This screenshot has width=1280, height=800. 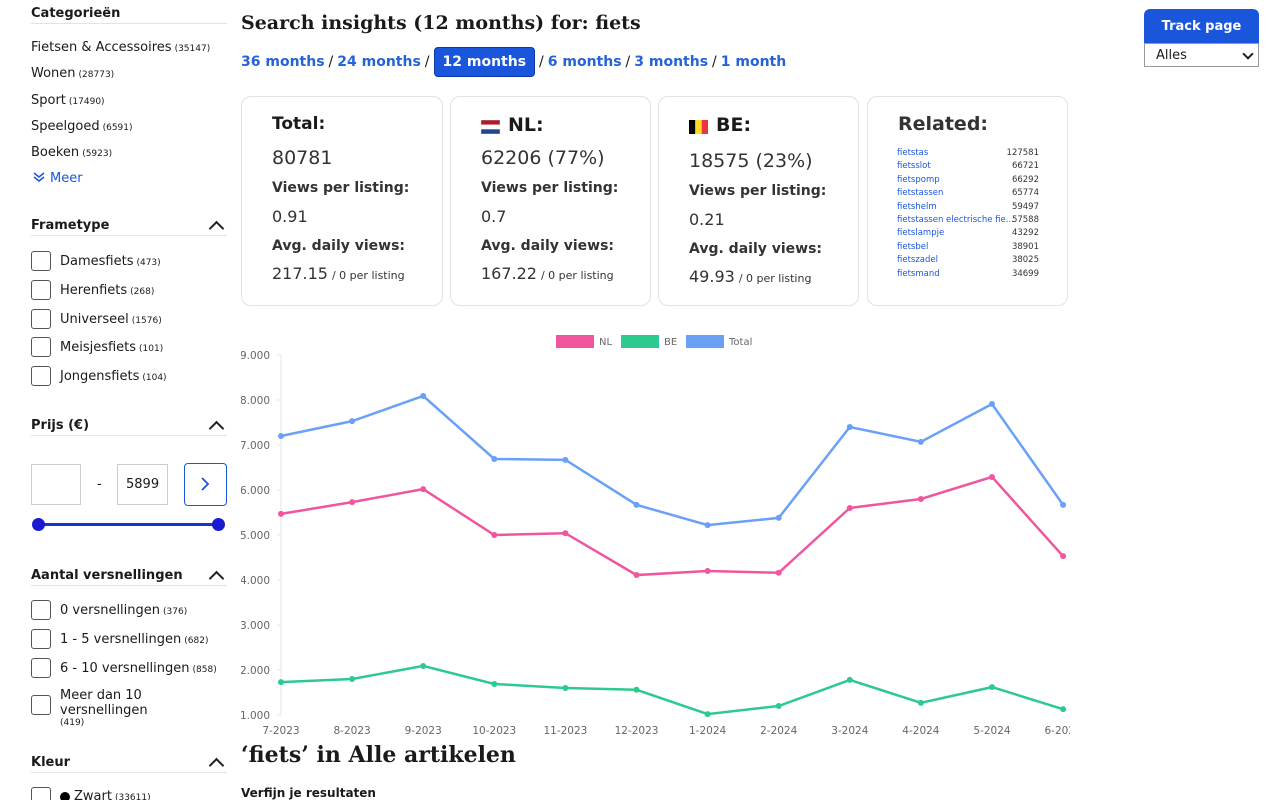 What do you see at coordinates (255, 536) in the screenshot?
I see `y-tick-label: 5.000` at bounding box center [255, 536].